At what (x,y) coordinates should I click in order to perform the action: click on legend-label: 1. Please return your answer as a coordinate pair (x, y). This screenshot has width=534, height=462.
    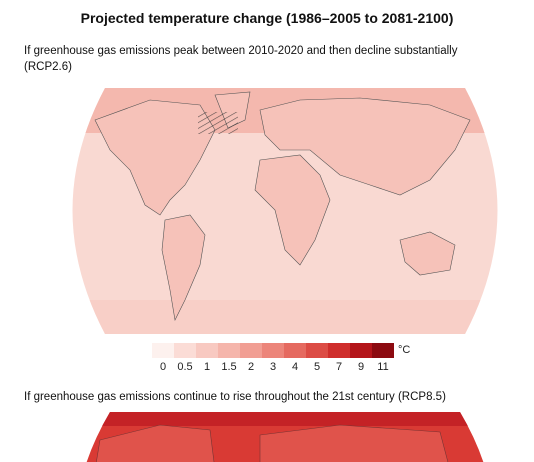
    Looking at the image, I should click on (207, 367).